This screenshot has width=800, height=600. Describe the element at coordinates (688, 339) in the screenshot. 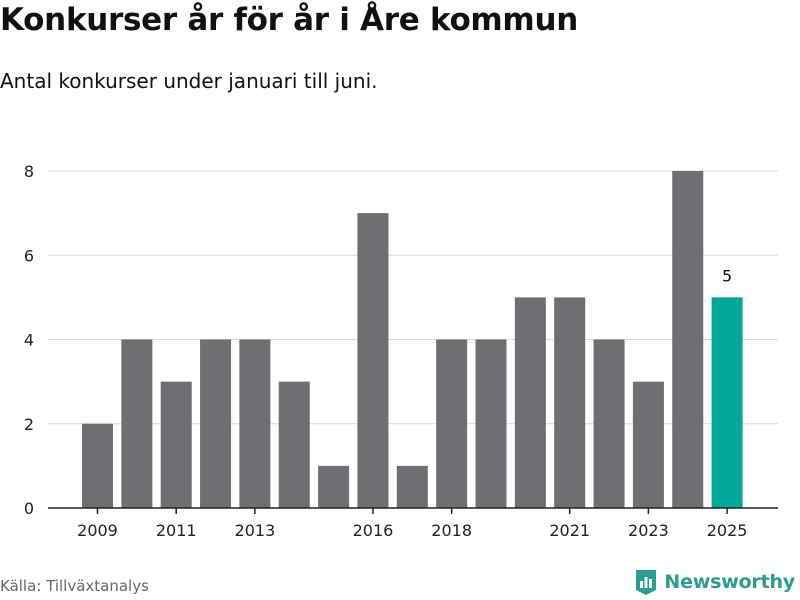

I see `bar-2024` at that location.